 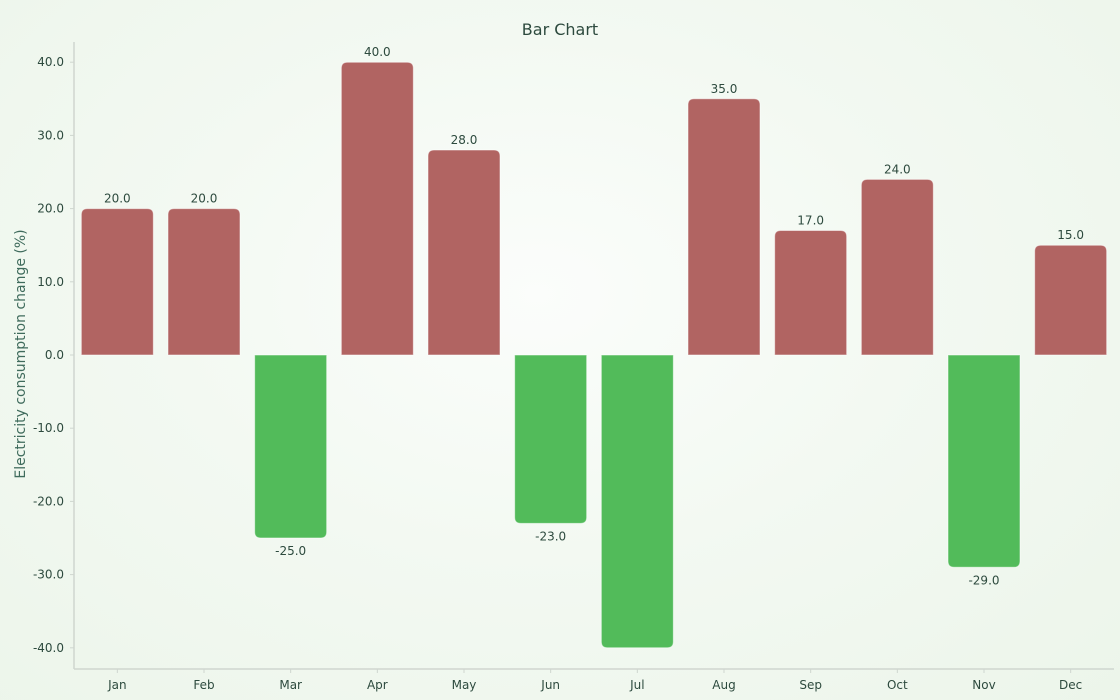 I want to click on x-tick-label-jul: Jul, so click(x=636, y=685).